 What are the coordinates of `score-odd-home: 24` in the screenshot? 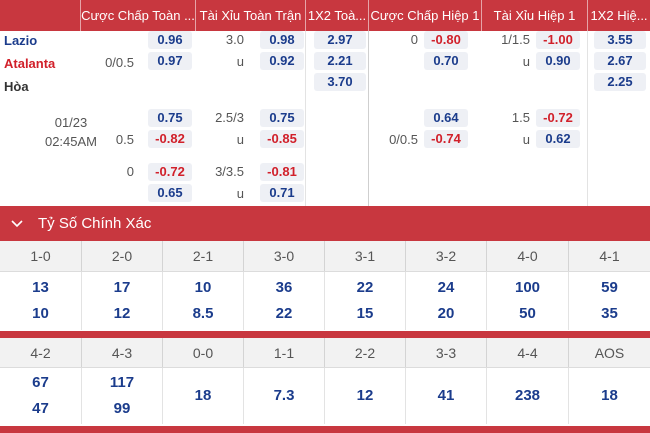 It's located at (446, 287).